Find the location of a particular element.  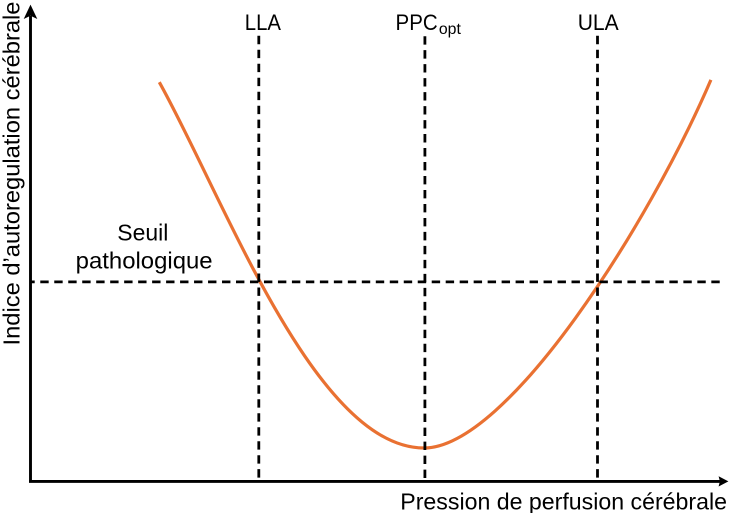

svg-text: LLA is located at coordinates (263, 22).